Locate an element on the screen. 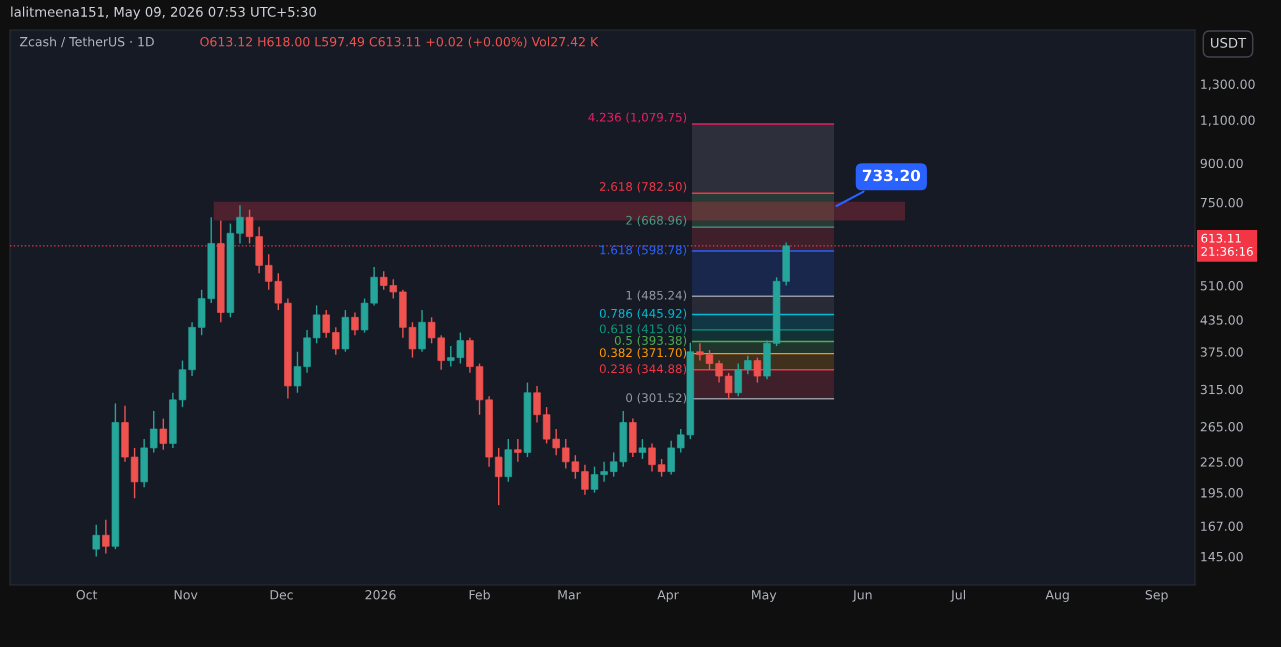 The height and width of the screenshot is (647, 1281). ref-line-label: 0 (301.52) is located at coordinates (656, 398).